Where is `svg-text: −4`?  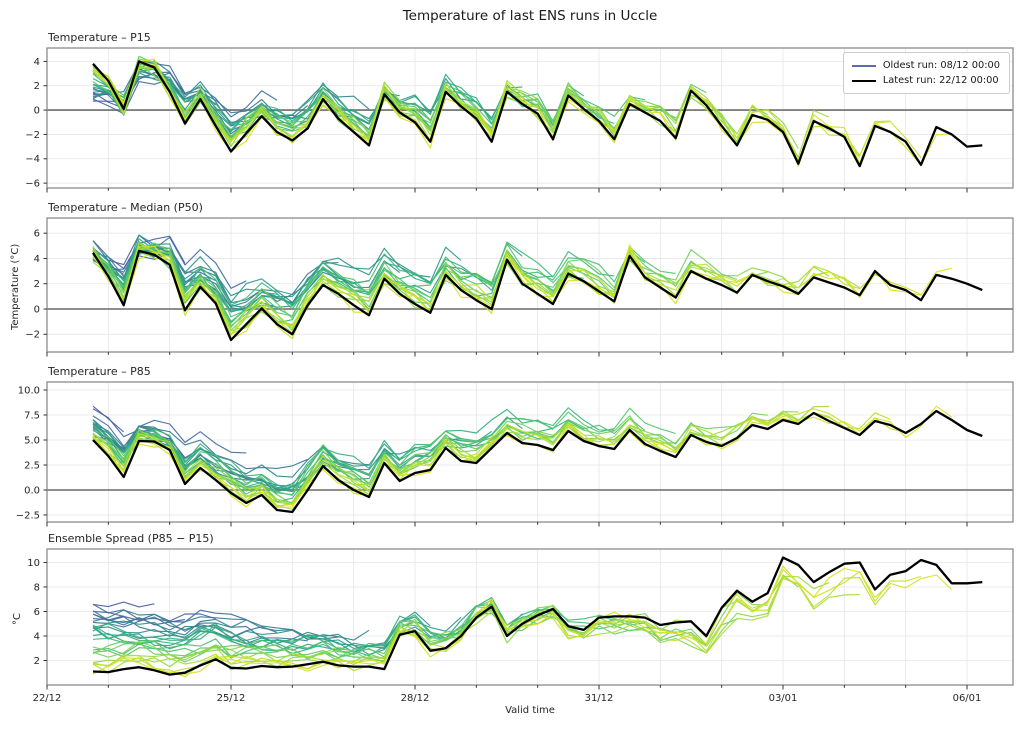
svg-text: −4 is located at coordinates (32, 159).